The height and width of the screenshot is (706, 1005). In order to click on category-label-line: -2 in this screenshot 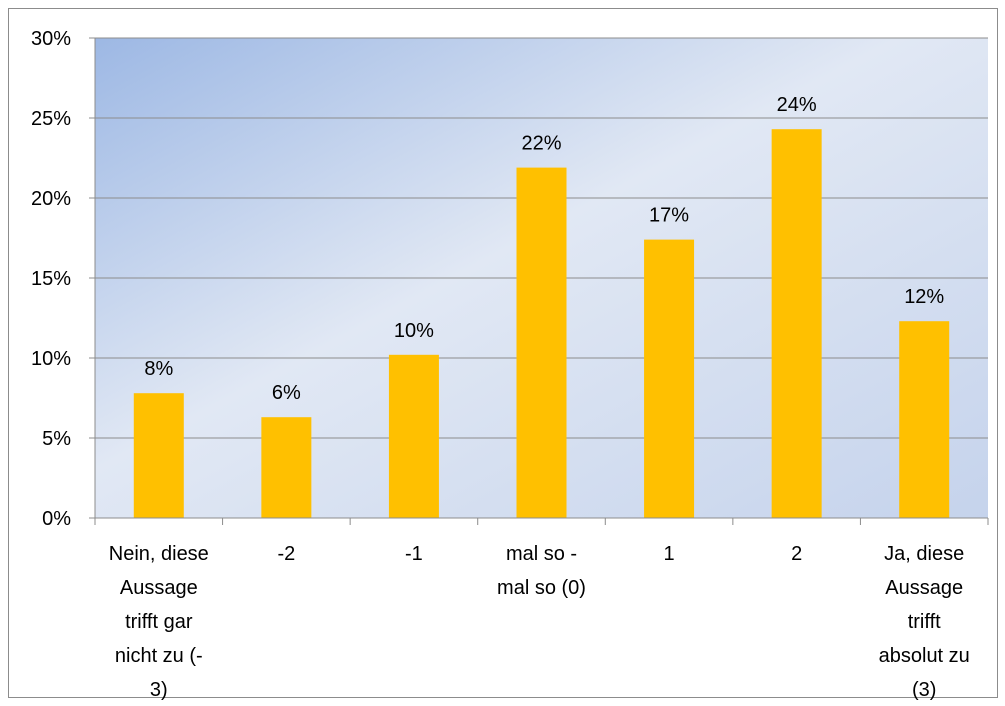, I will do `click(286, 554)`.